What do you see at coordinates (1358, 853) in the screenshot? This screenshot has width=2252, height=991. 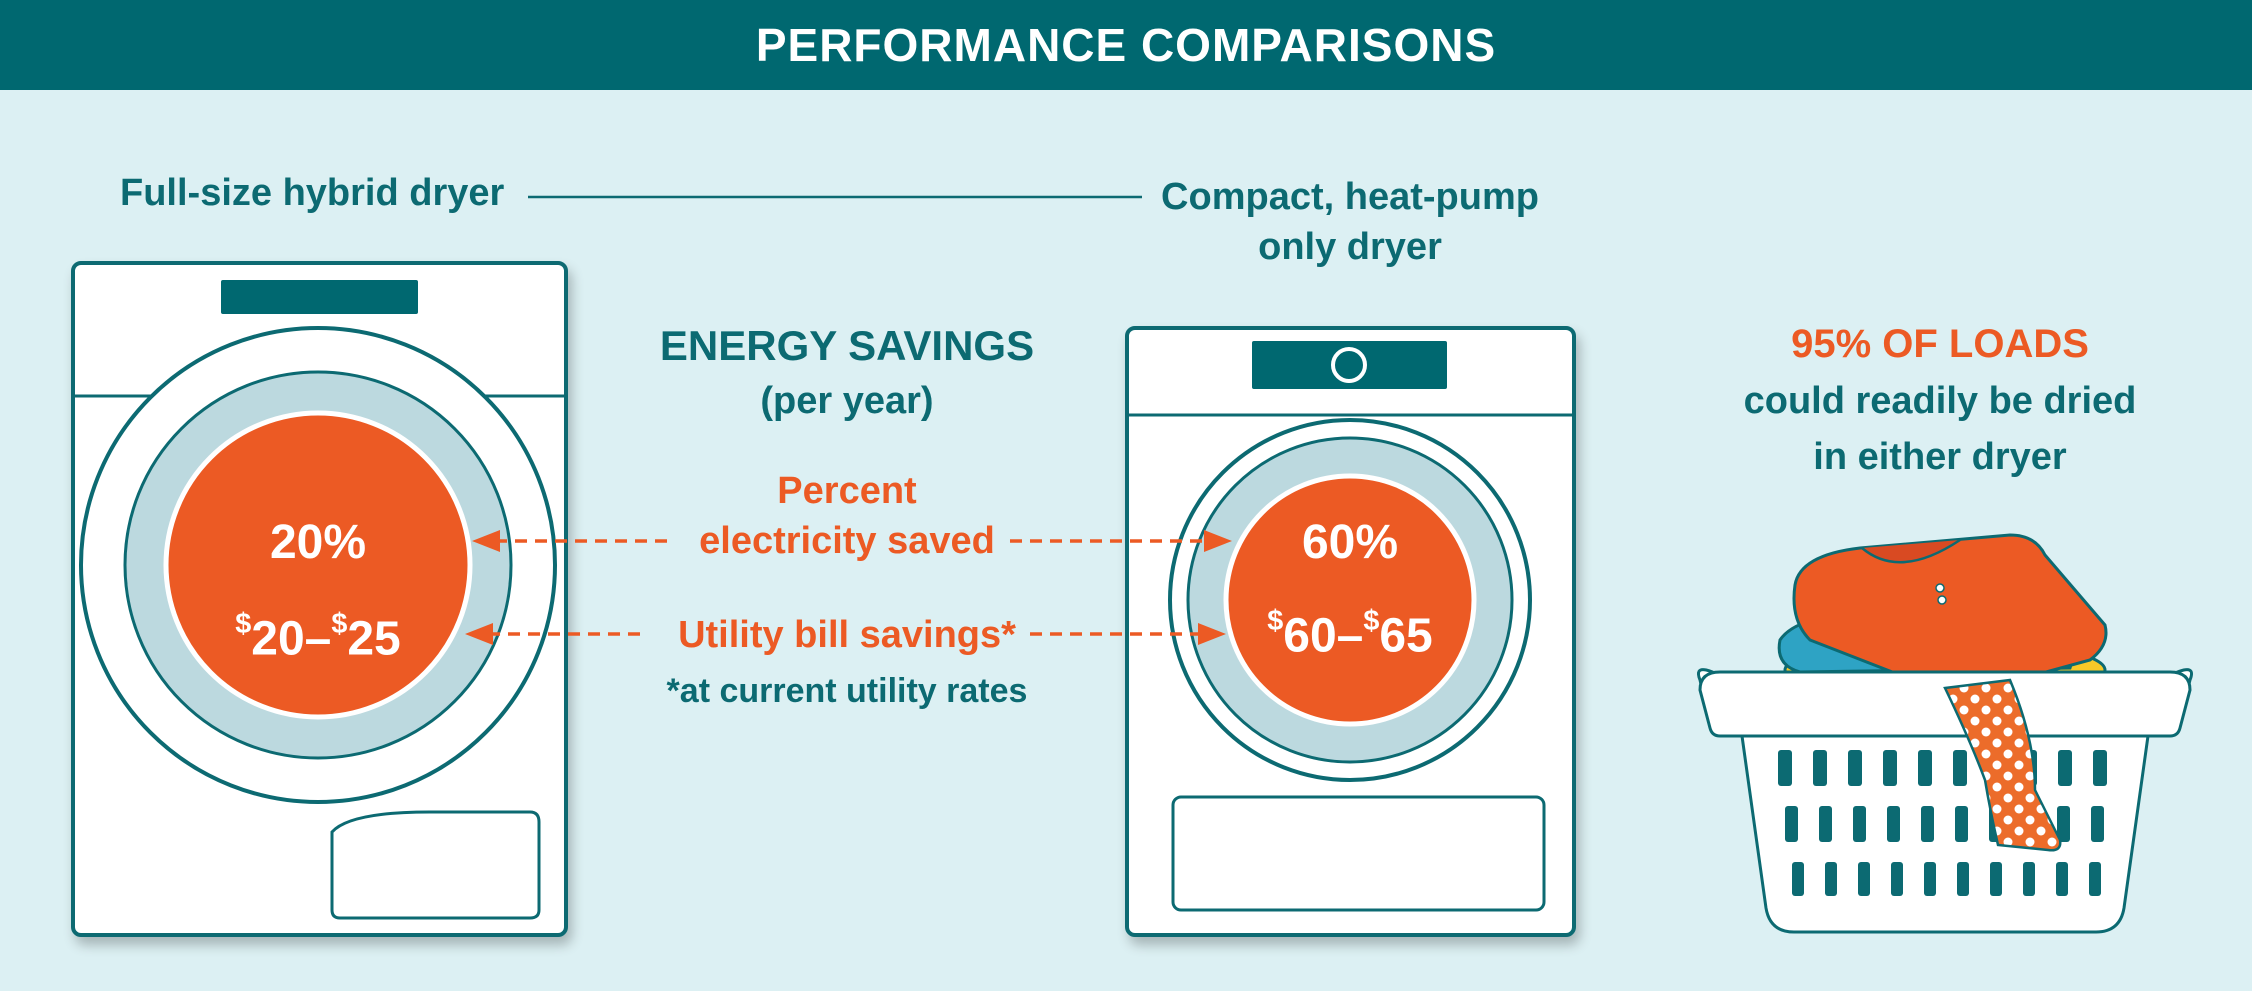 I see `compact-lint-drawer` at bounding box center [1358, 853].